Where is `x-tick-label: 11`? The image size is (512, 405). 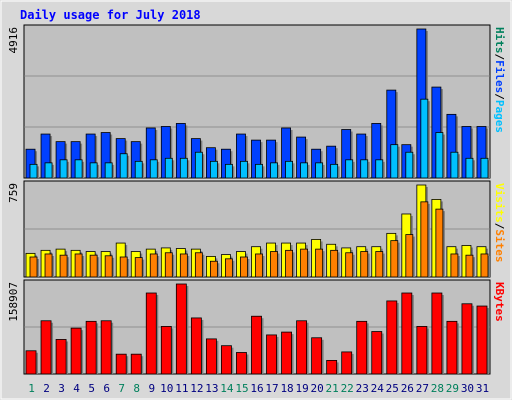
x-tick-label: 11 is located at coordinates (181, 388).